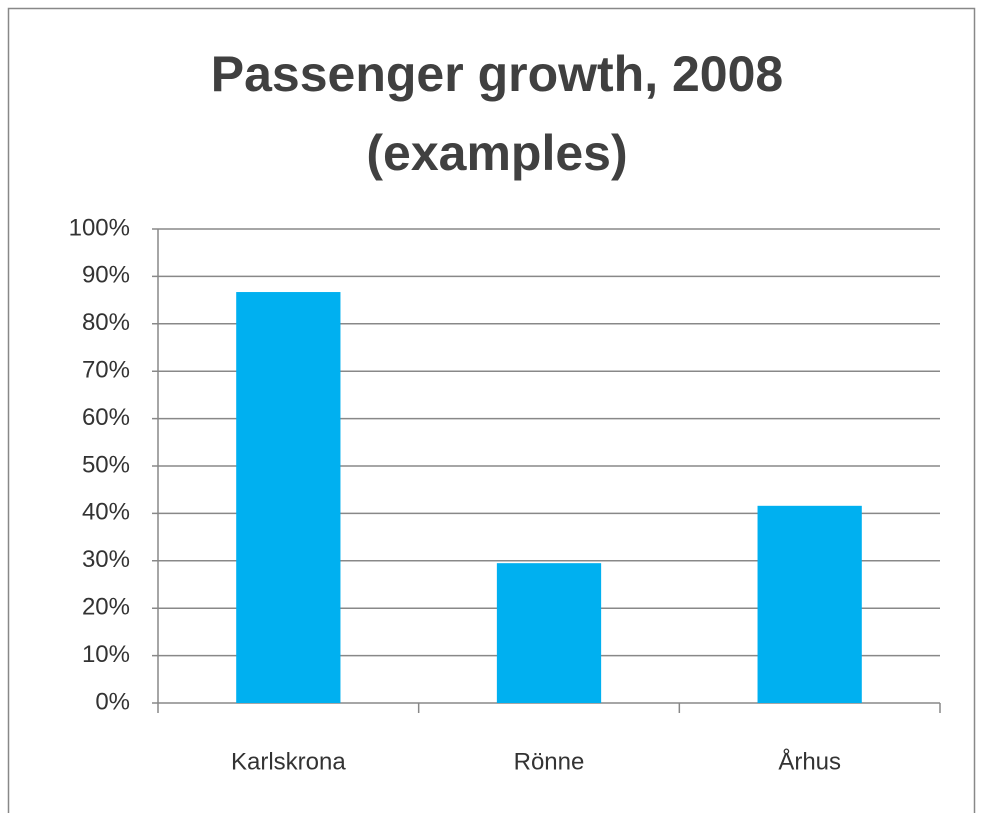  Describe the element at coordinates (106, 417) in the screenshot. I see `y-tick-label: 60%` at that location.